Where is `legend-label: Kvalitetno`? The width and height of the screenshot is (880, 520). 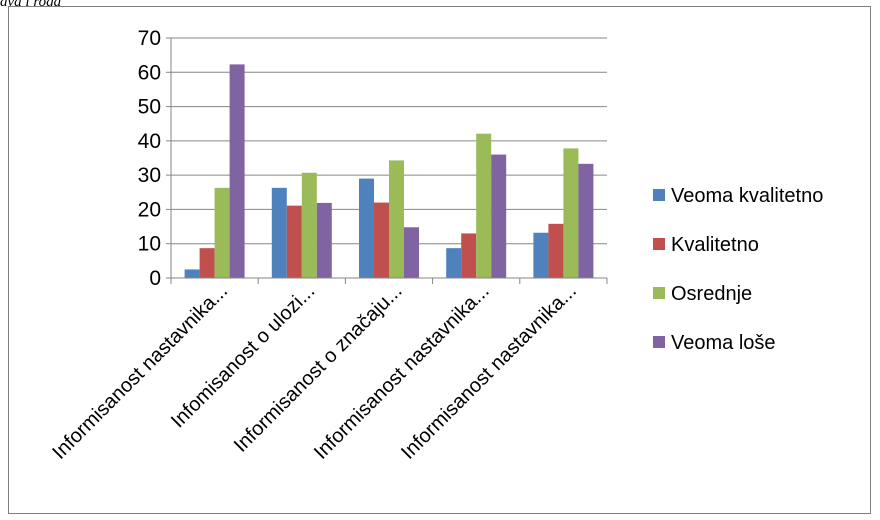 legend-label: Kvalitetno is located at coordinates (715, 245).